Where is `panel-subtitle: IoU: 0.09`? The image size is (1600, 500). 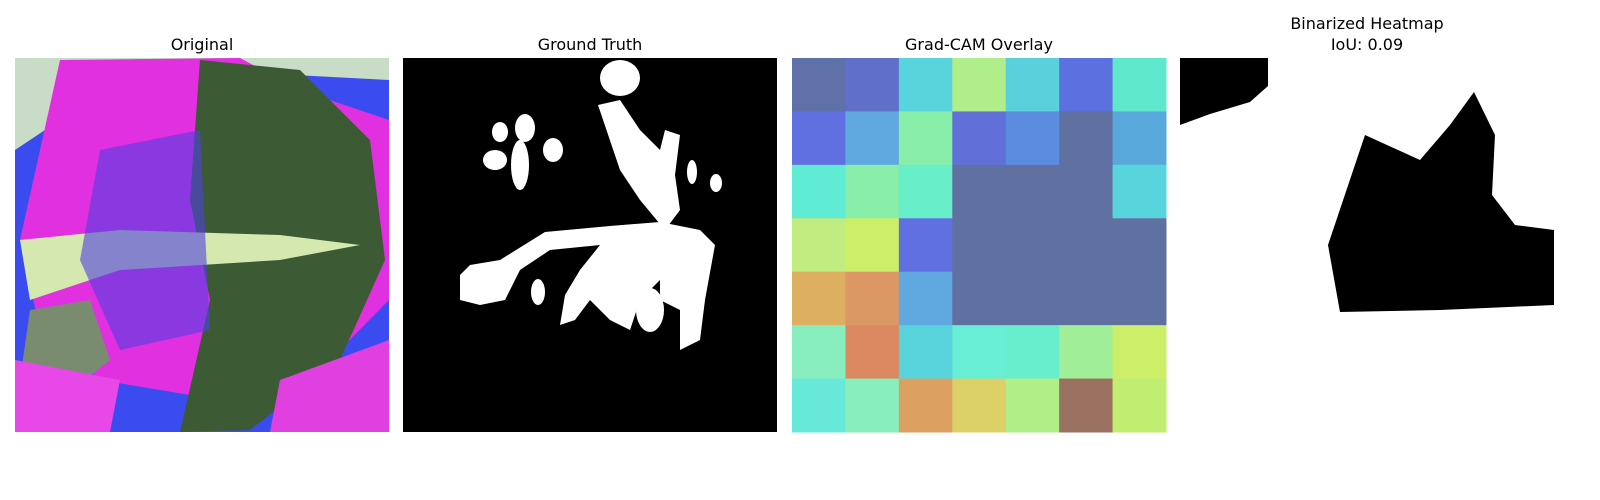 panel-subtitle: IoU: 0.09 is located at coordinates (1367, 44).